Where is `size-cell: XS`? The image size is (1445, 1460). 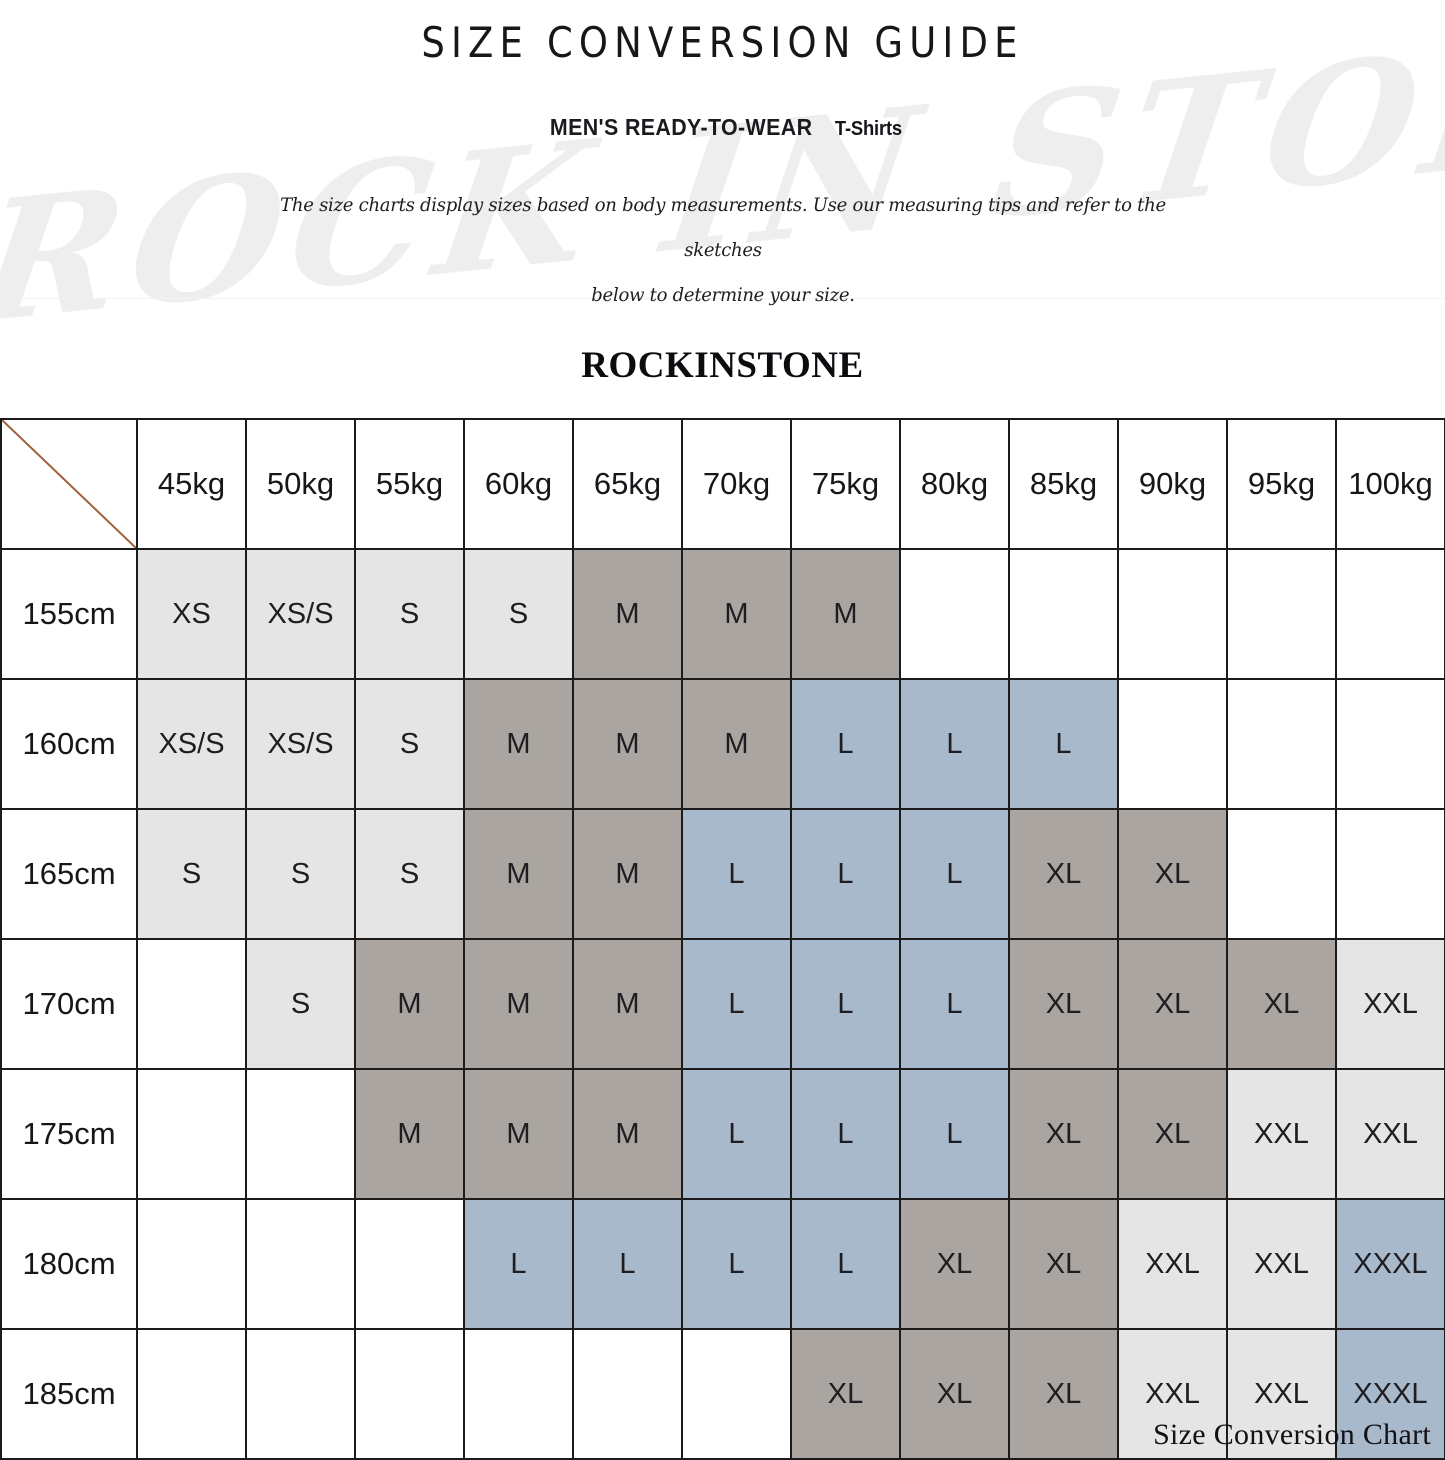 size-cell: XS is located at coordinates (191, 614).